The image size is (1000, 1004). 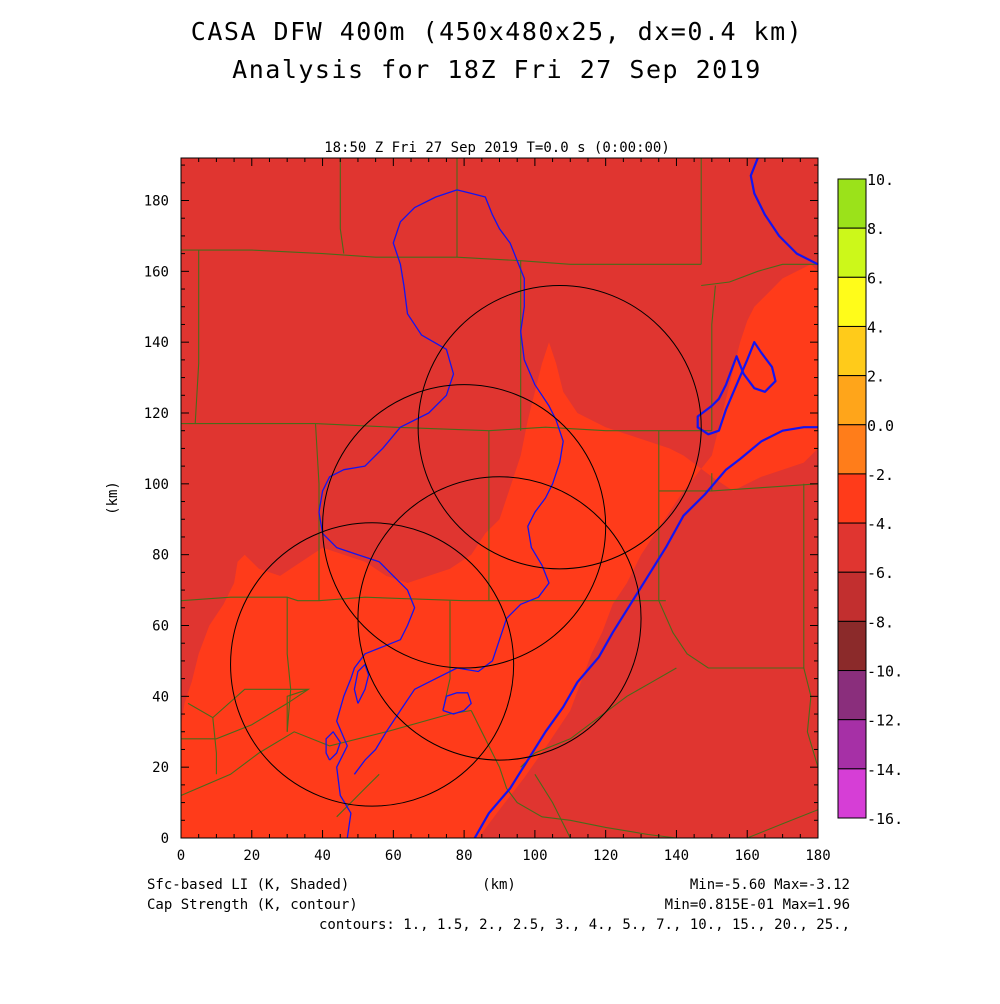 What do you see at coordinates (497, 69) in the screenshot?
I see `title-line2: Analysis for 18Z Fri 27 Sep 2019` at bounding box center [497, 69].